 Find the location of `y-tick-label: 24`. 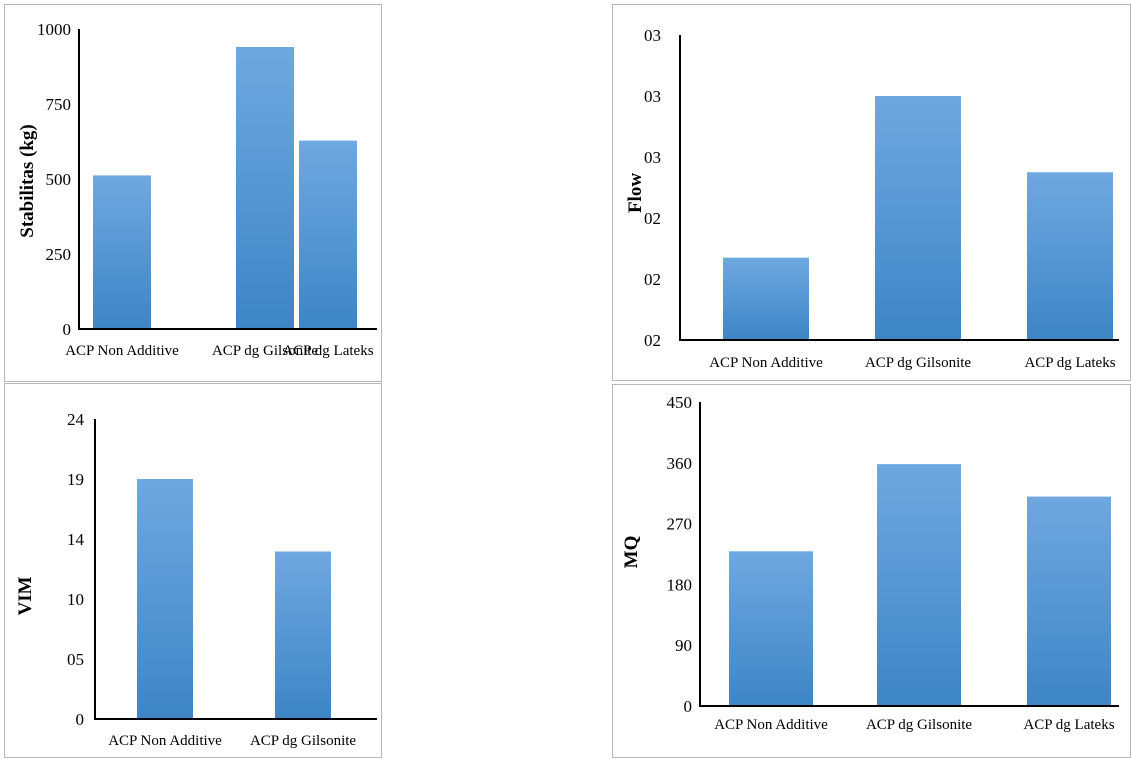

y-tick-label: 24 is located at coordinates (76, 419).